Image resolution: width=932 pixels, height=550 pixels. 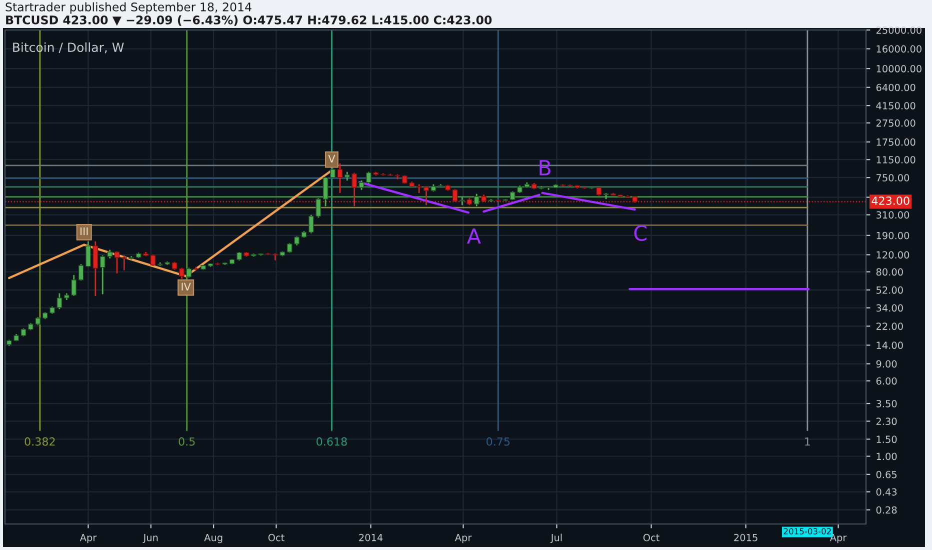 What do you see at coordinates (891, 200) in the screenshot?
I see `ref-line-label: 423.00` at bounding box center [891, 200].